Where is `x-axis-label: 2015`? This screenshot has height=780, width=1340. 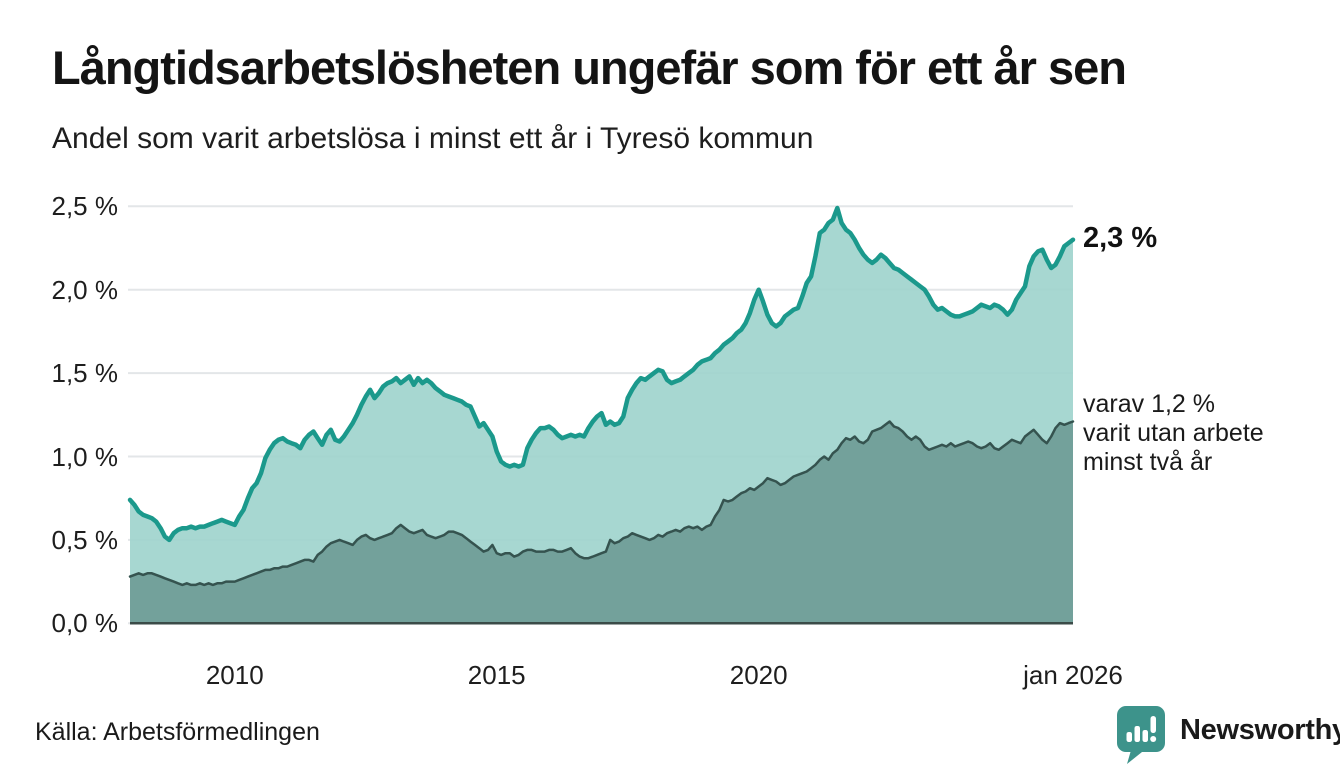 x-axis-label: 2015 is located at coordinates (496, 675).